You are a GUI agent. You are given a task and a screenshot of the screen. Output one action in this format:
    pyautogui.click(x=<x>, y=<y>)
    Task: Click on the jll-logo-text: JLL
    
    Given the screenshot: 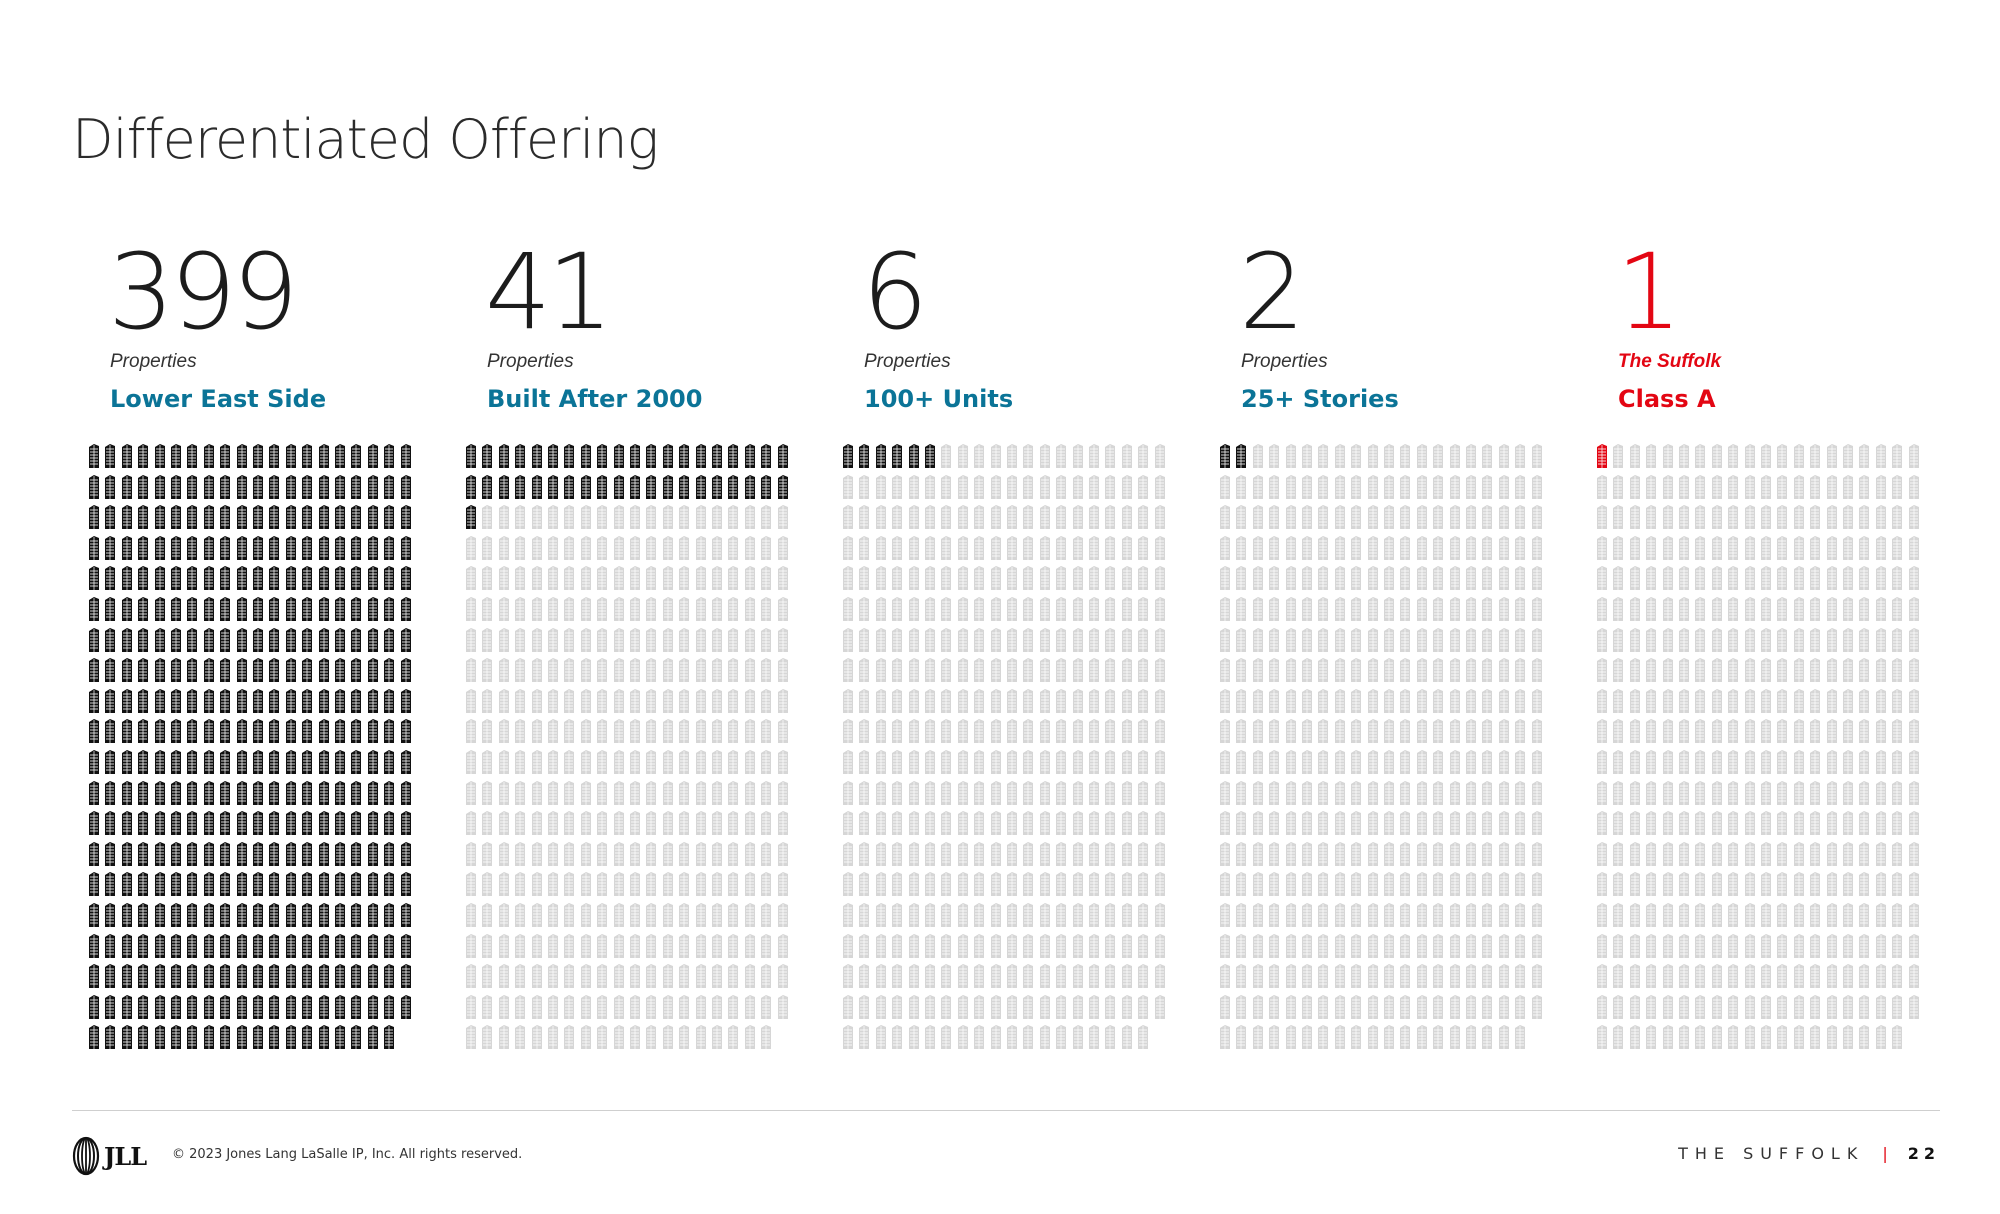 What is the action you would take?
    pyautogui.click(x=125, y=1156)
    